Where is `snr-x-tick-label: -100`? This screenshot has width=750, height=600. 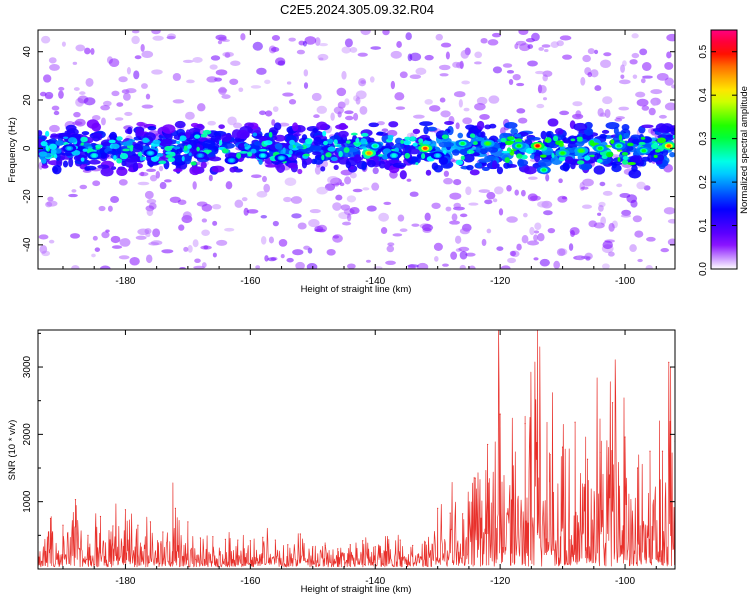
snr-x-tick-label: -100 is located at coordinates (625, 581).